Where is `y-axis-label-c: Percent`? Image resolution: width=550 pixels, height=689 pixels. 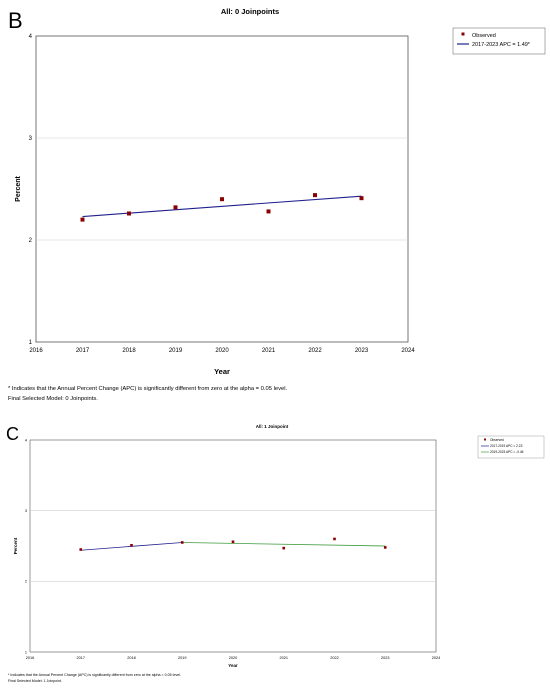
y-axis-label-c: Percent is located at coordinates (15, 545).